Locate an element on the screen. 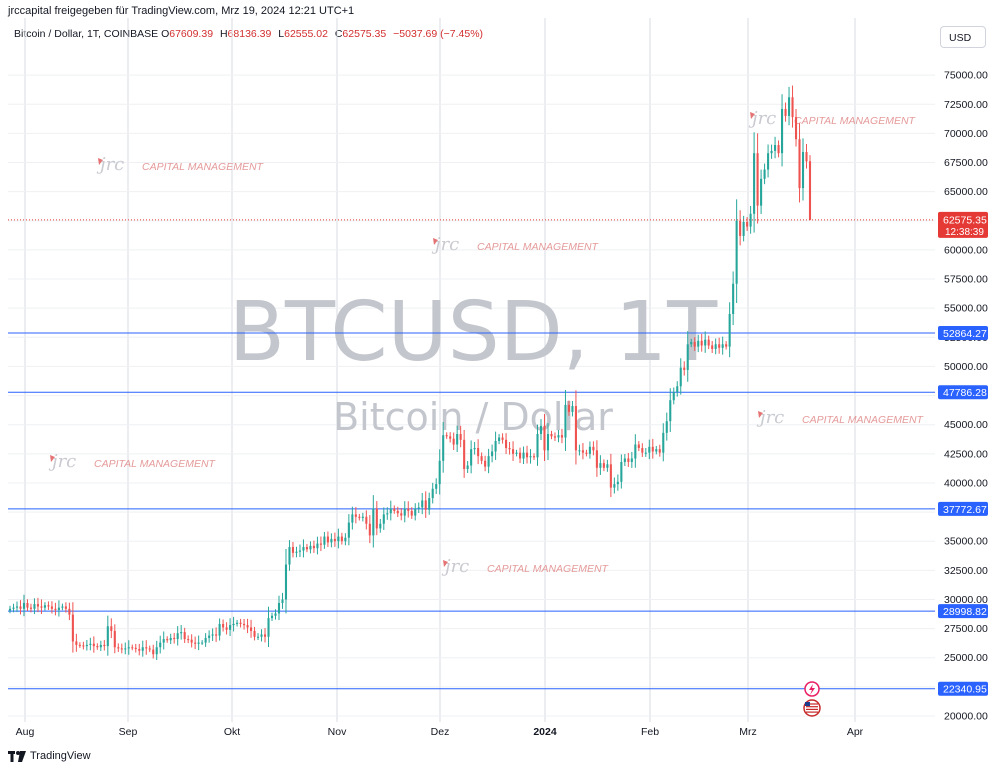  level-price-tag is located at coordinates (963, 392).